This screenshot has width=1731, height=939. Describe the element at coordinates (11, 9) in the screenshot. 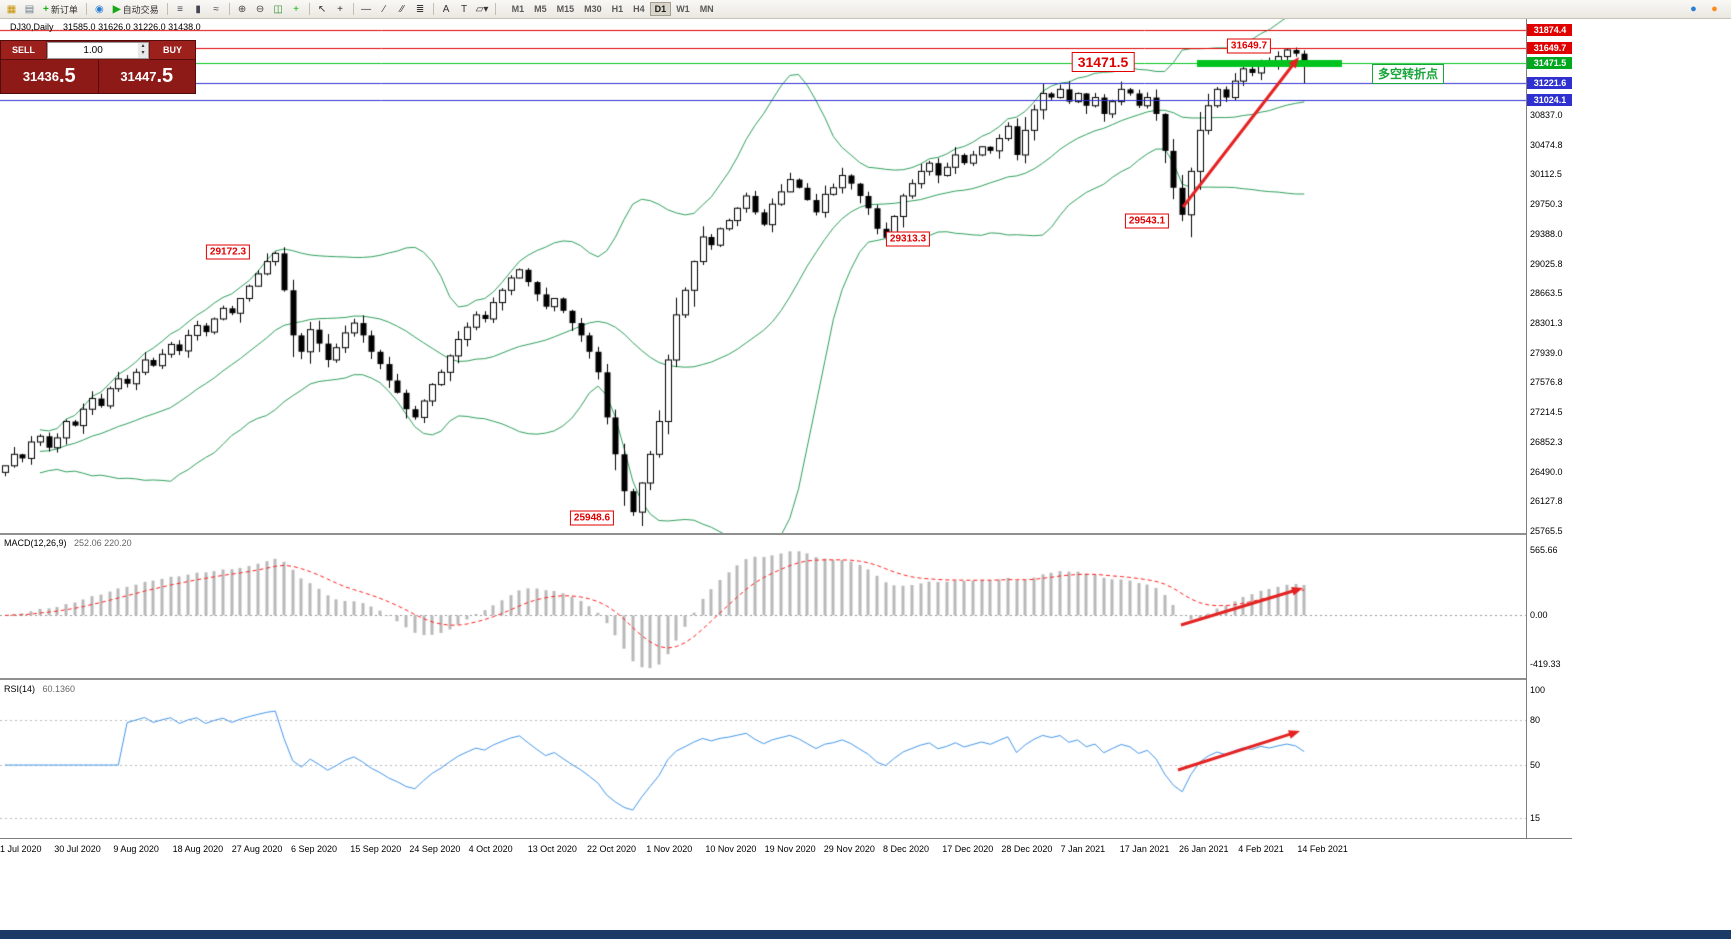

I see `new-chart-icon: ▦` at that location.